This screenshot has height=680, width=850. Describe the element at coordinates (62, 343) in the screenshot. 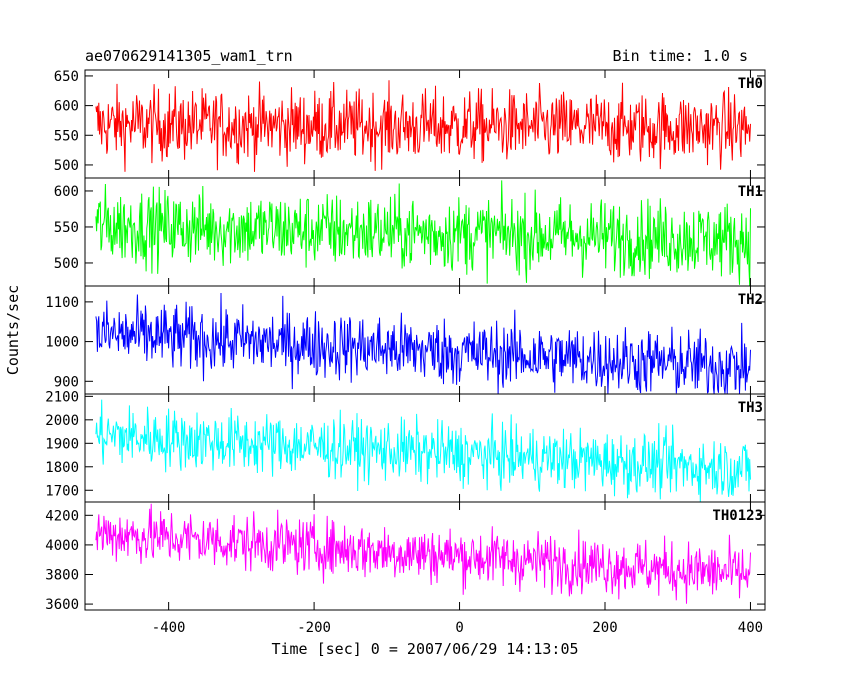

I see `y-tick-label: 1000` at that location.